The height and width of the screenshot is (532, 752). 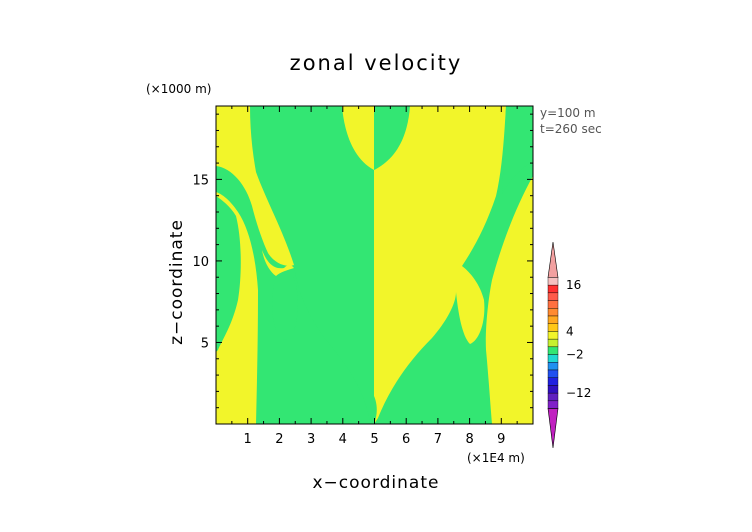 I want to click on y-tick-label: 15, so click(x=200, y=180).